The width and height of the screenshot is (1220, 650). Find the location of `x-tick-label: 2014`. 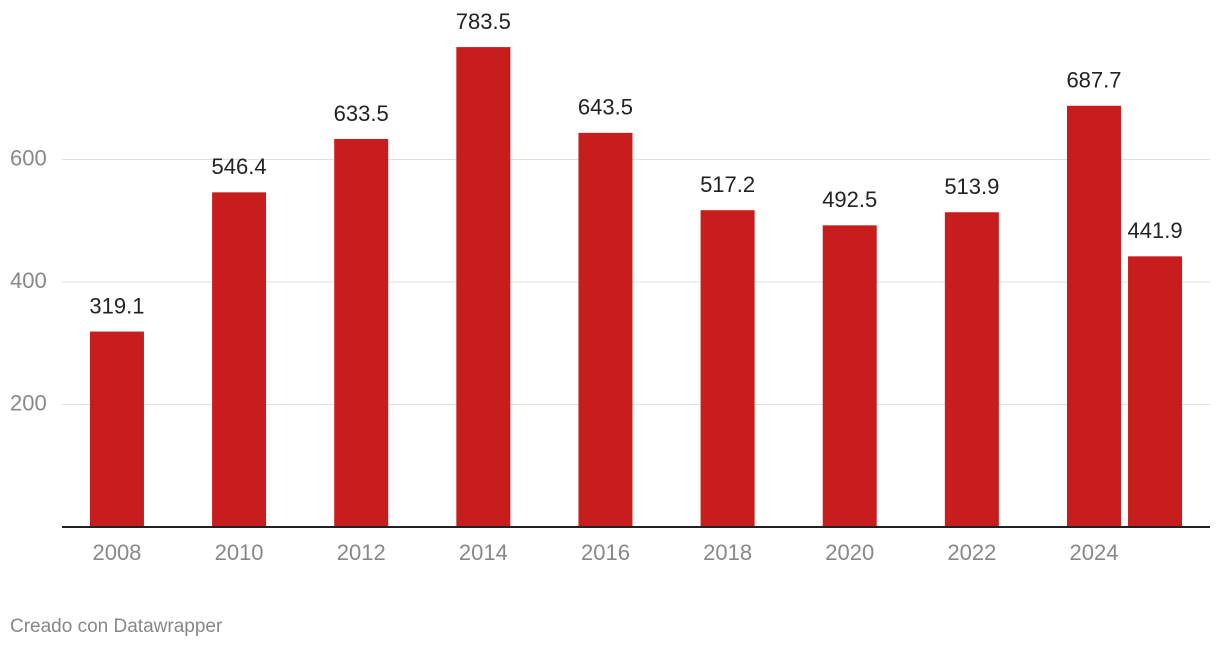

x-tick-label: 2014 is located at coordinates (483, 552).